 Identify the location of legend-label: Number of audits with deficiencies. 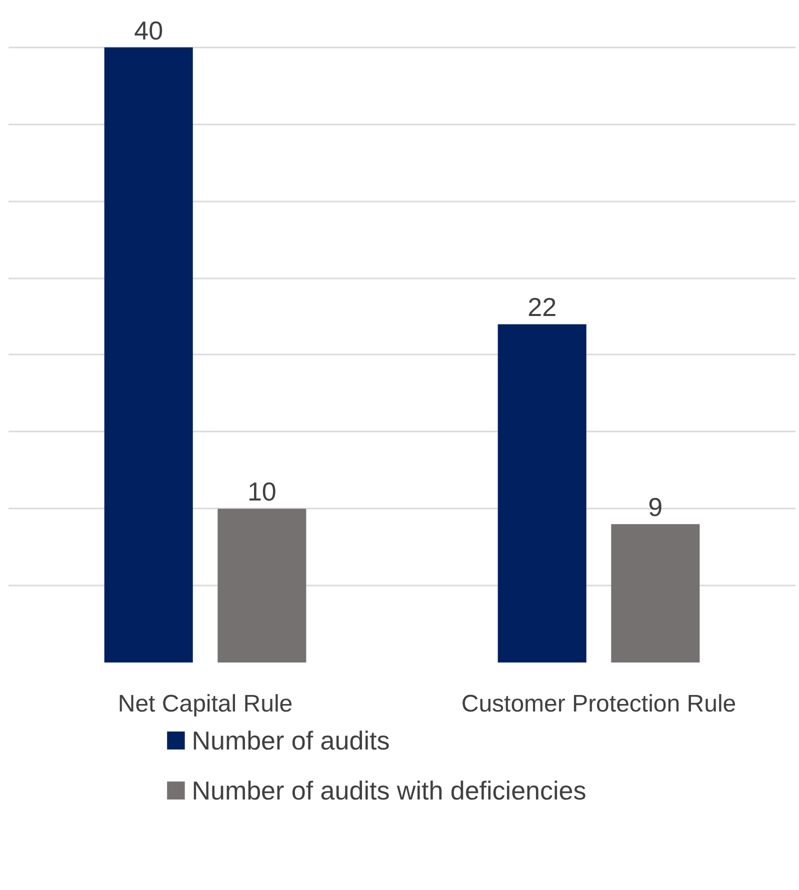
(389, 791).